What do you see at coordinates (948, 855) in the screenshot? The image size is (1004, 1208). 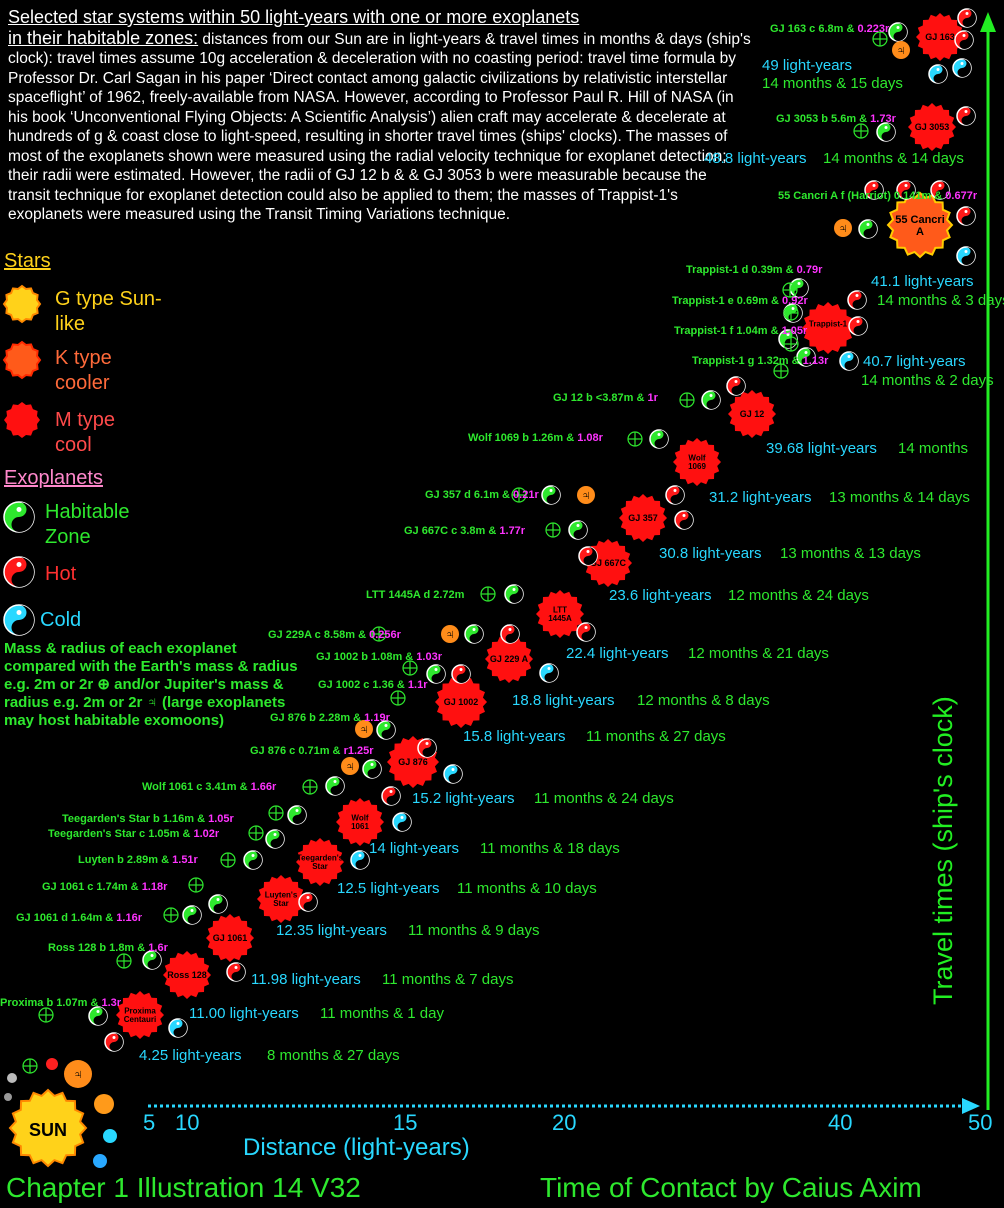 I see `y-axis-label-wrap: Travel times (ship's clock)` at bounding box center [948, 855].